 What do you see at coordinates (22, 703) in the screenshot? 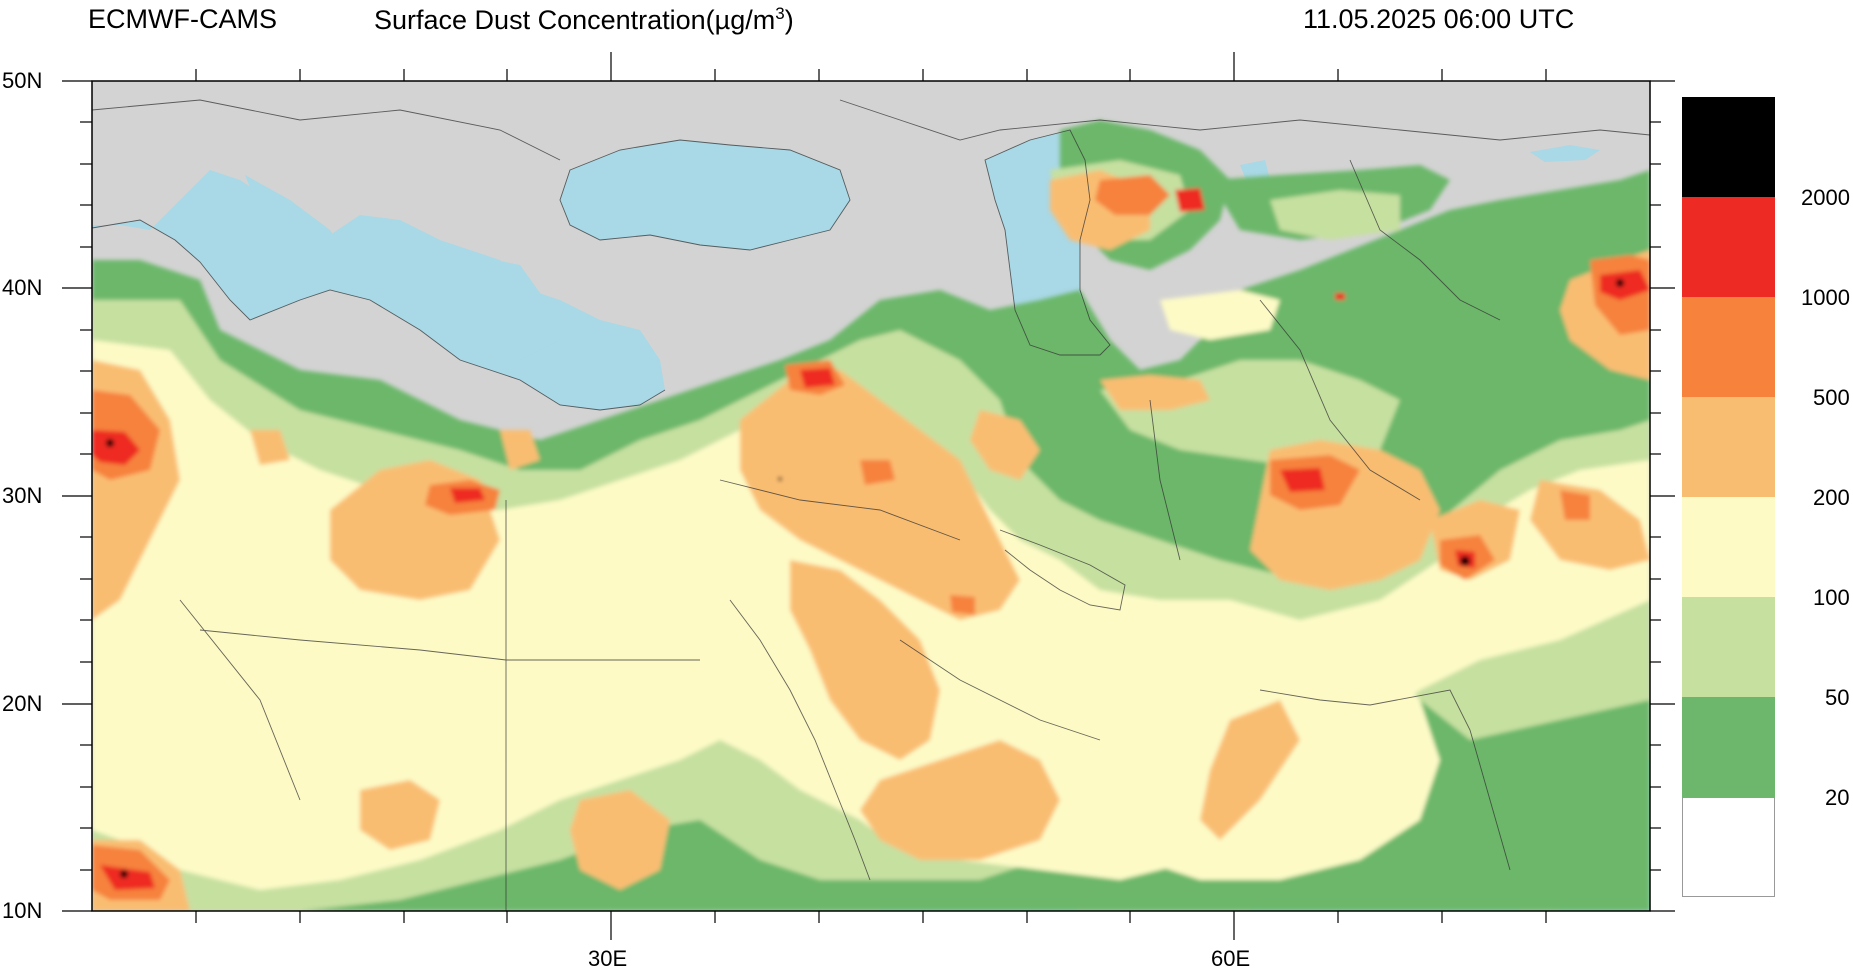
I see `lat-label-20n: 20N` at bounding box center [22, 703].